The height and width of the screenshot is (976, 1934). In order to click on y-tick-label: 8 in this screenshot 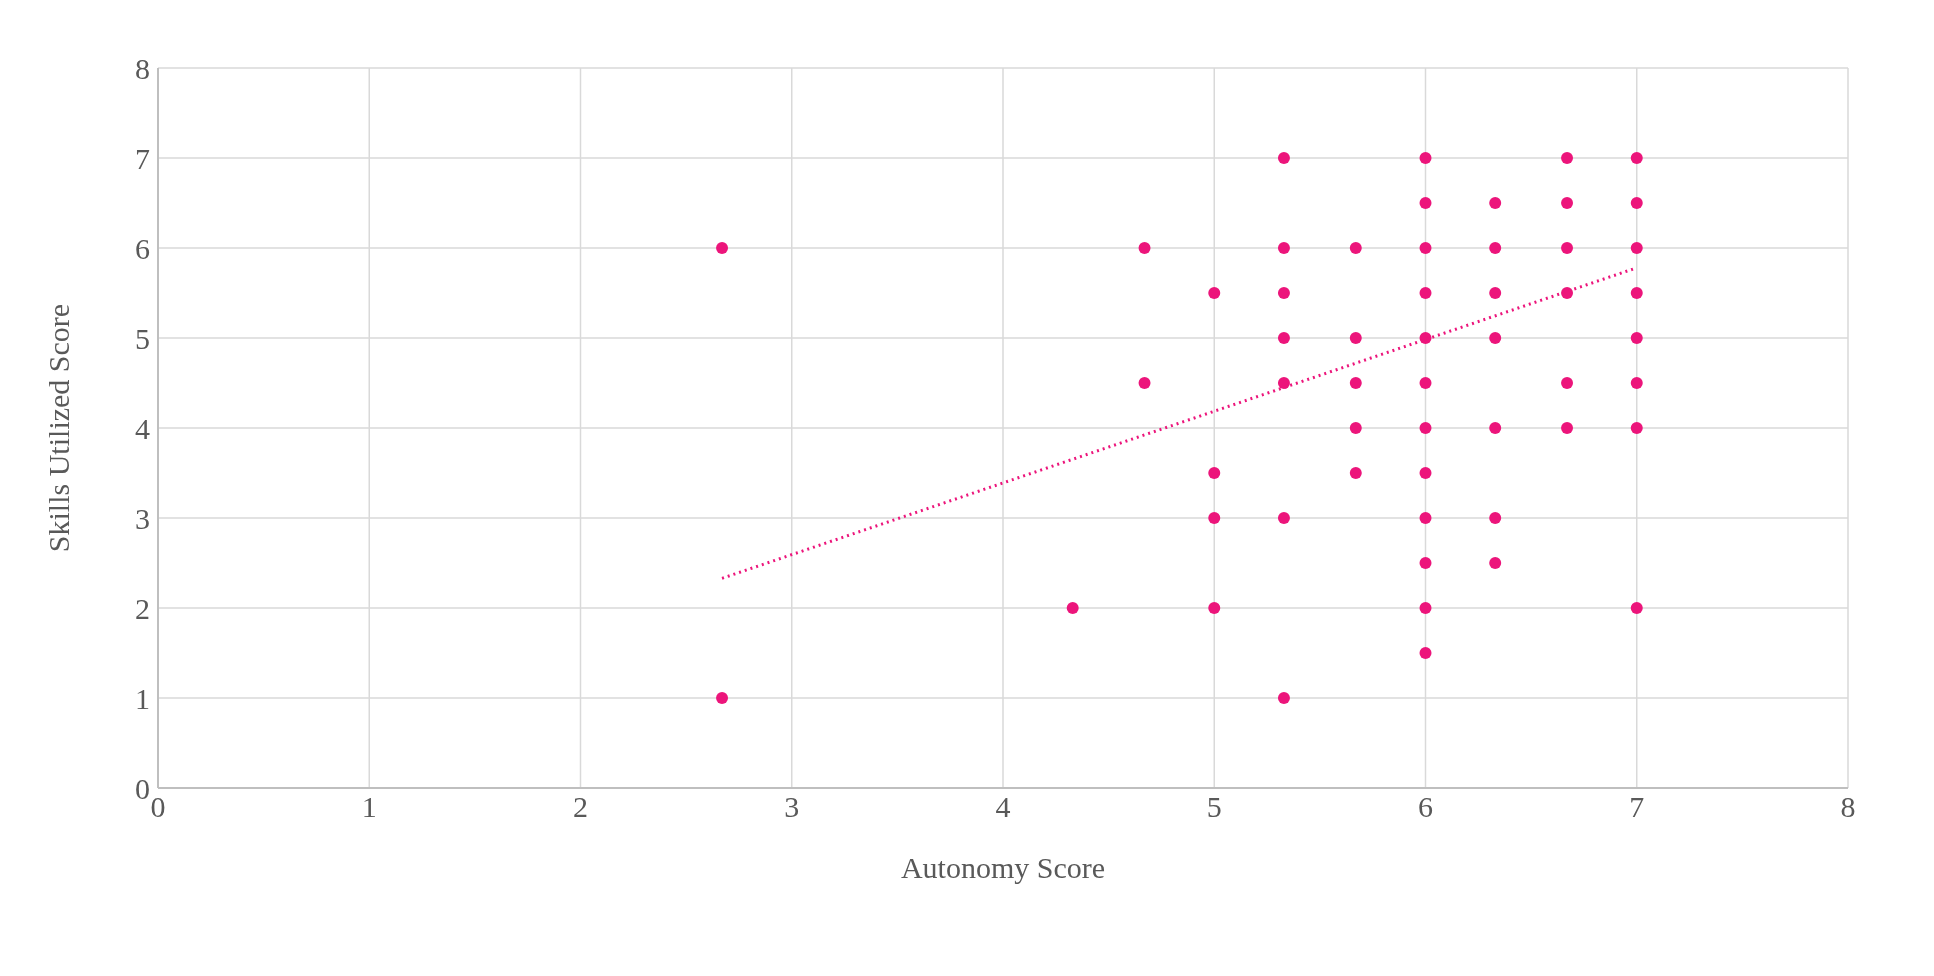, I will do `click(142, 68)`.